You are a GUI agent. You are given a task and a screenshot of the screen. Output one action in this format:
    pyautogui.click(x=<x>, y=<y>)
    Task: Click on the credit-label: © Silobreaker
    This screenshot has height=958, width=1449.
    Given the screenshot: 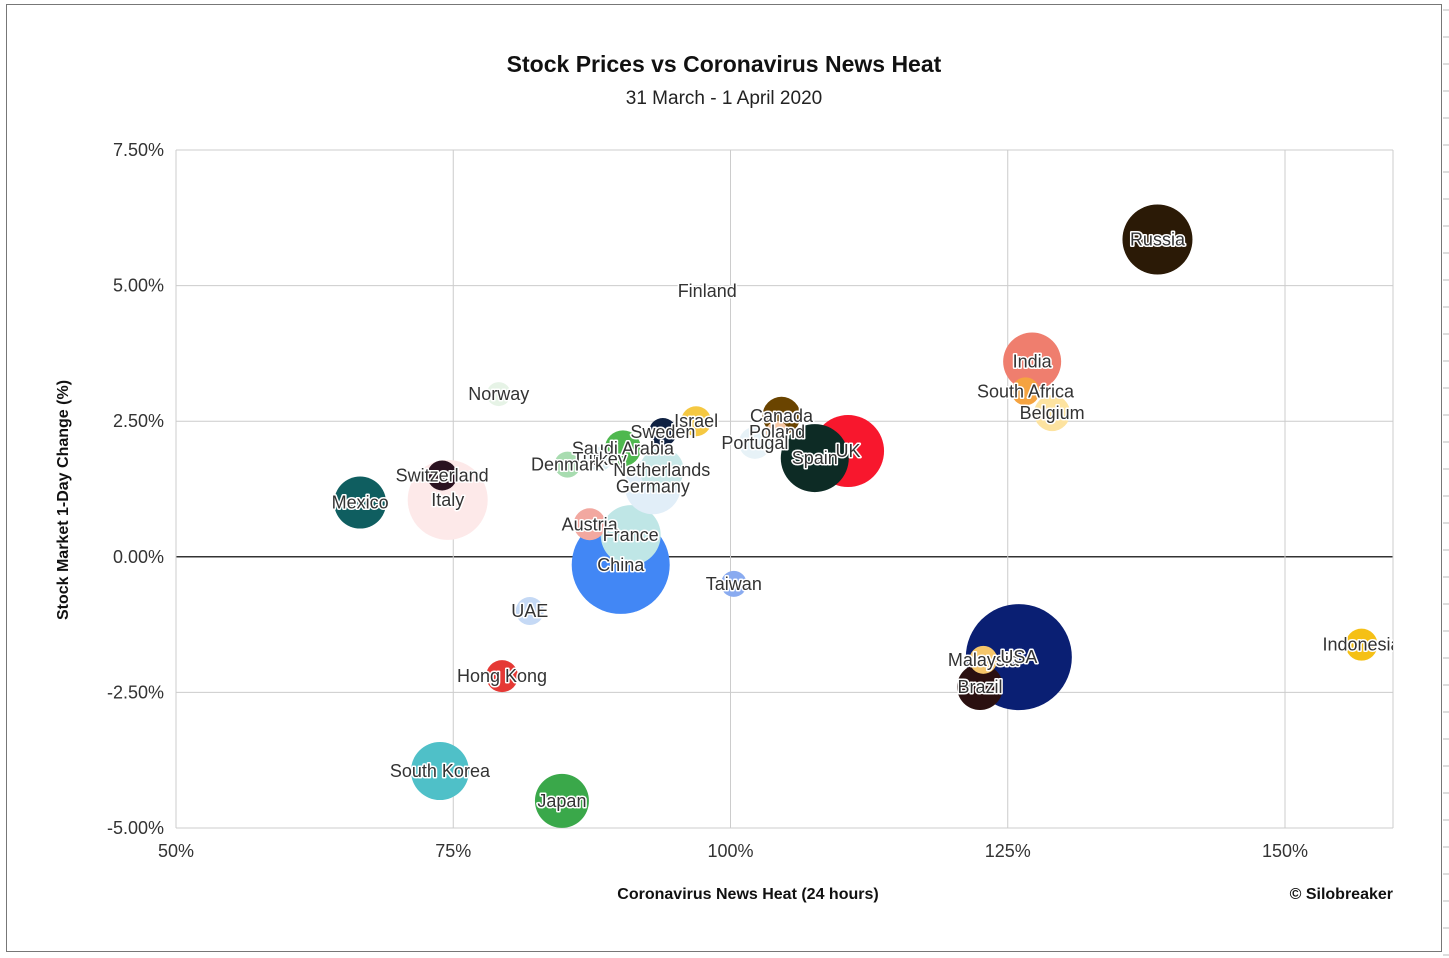 What is the action you would take?
    pyautogui.click(x=1341, y=894)
    